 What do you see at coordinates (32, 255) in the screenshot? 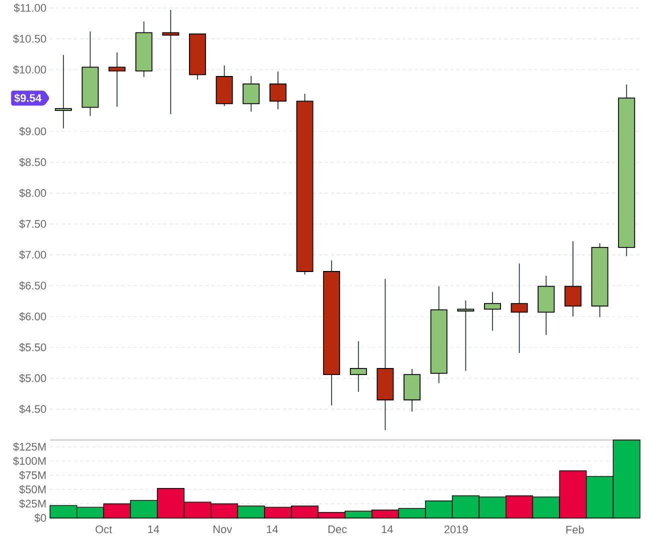
I see `y-tick-label: $7.00` at bounding box center [32, 255].